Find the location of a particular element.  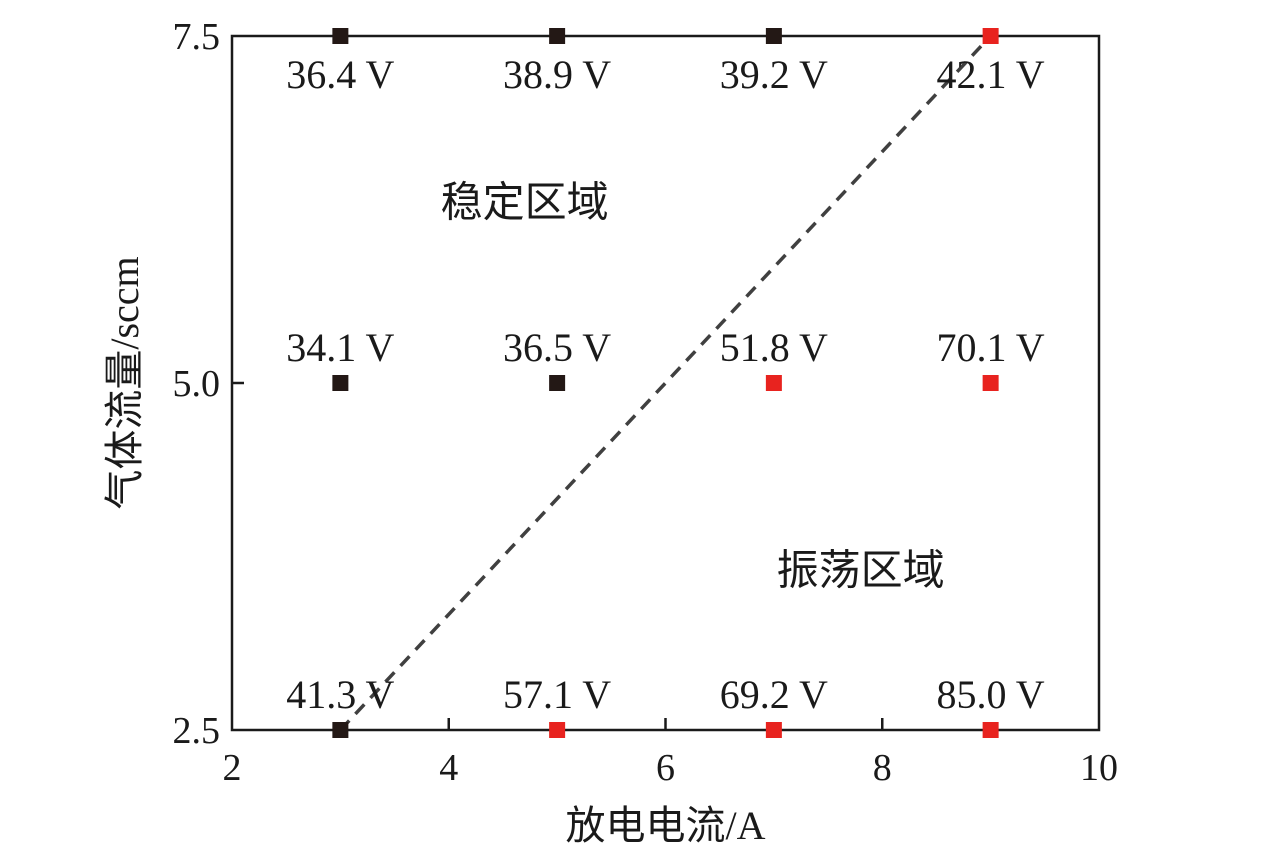

data-label: 41.3 V is located at coordinates (340, 694).